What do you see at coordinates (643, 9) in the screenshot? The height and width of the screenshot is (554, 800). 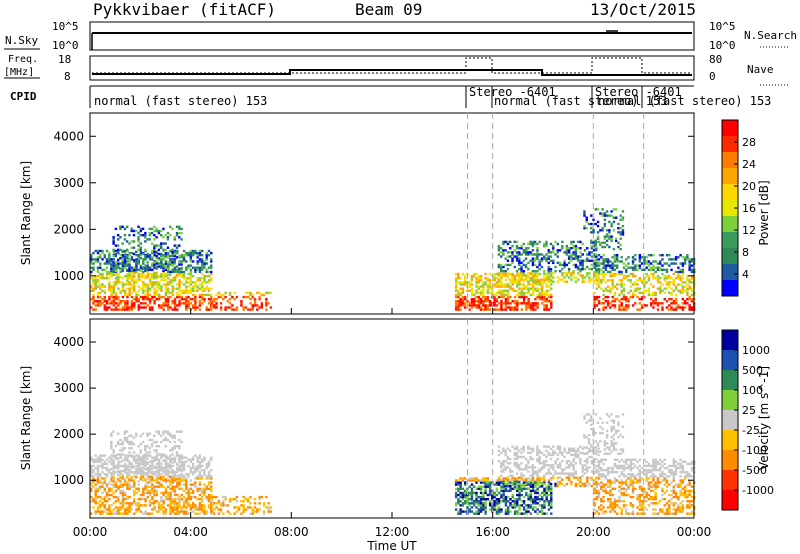 I see `date-title: 13/Oct/2015` at bounding box center [643, 9].